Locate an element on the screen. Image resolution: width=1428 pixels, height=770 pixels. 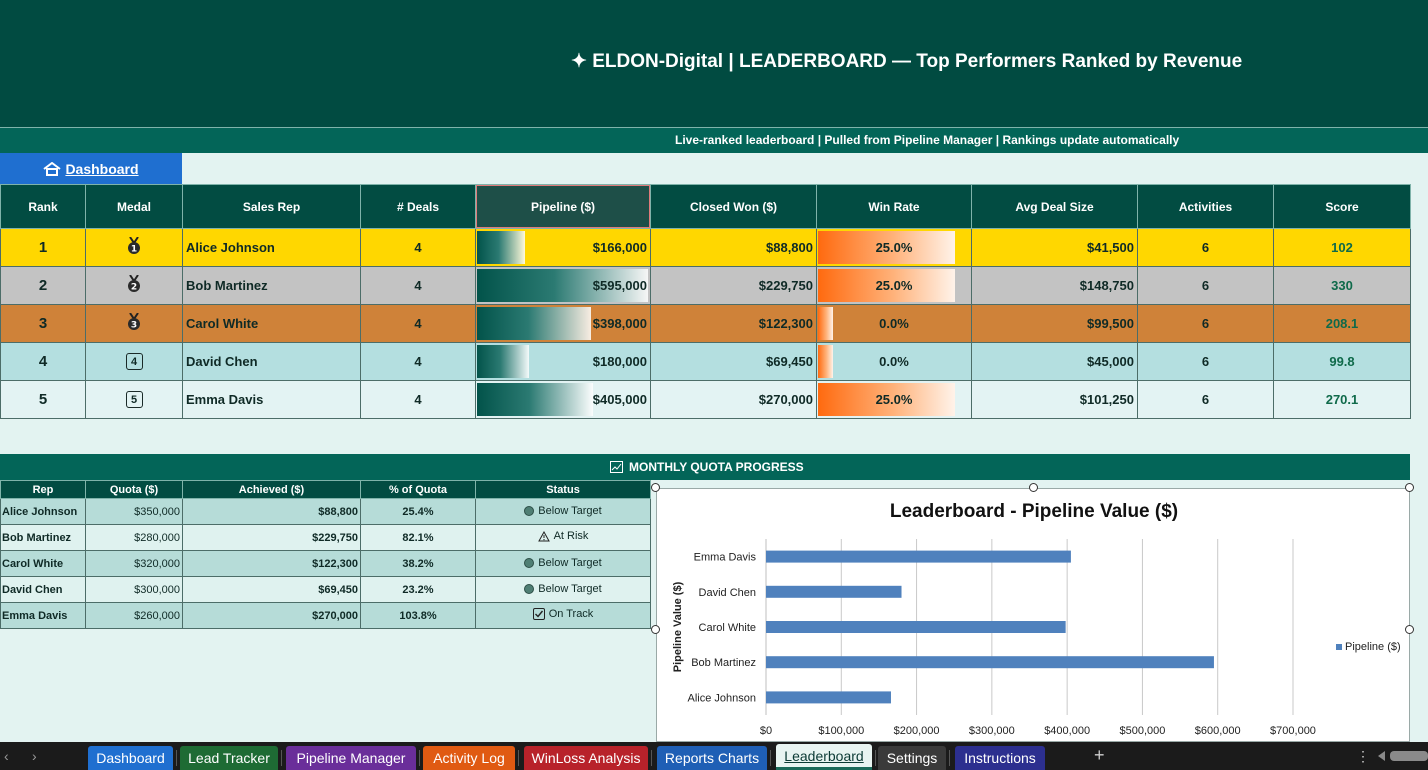
quota-rep-cell: David Chen is located at coordinates (43, 589).